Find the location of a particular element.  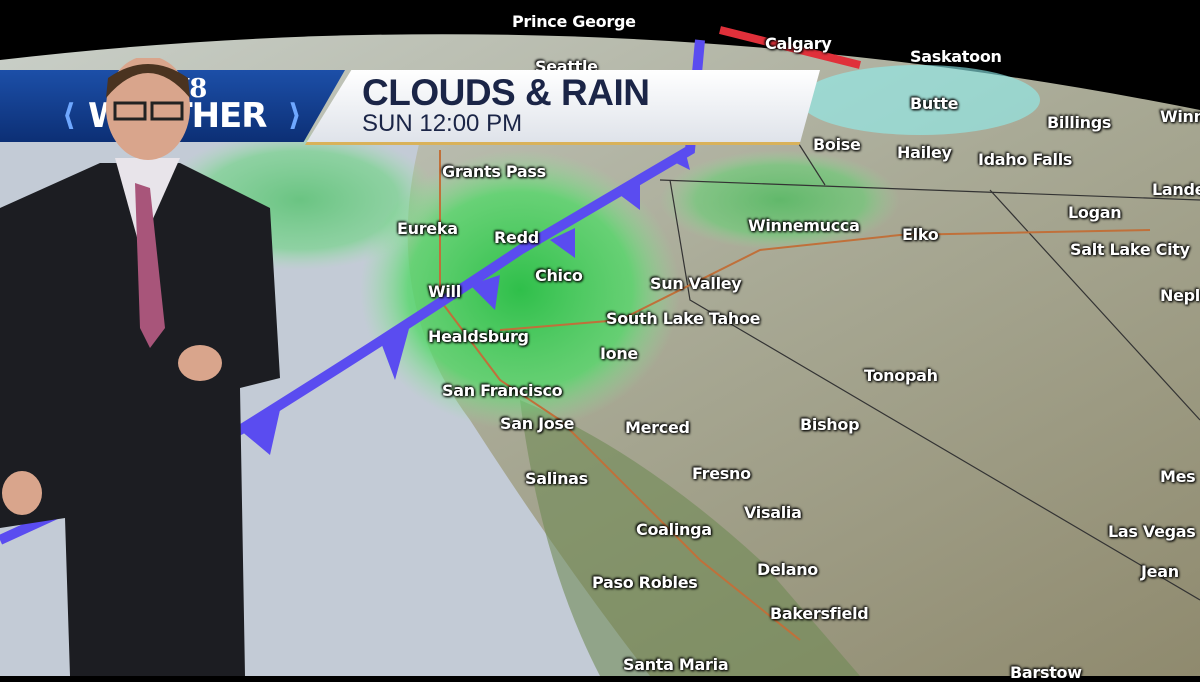

city-label: Winn is located at coordinates (1180, 116).